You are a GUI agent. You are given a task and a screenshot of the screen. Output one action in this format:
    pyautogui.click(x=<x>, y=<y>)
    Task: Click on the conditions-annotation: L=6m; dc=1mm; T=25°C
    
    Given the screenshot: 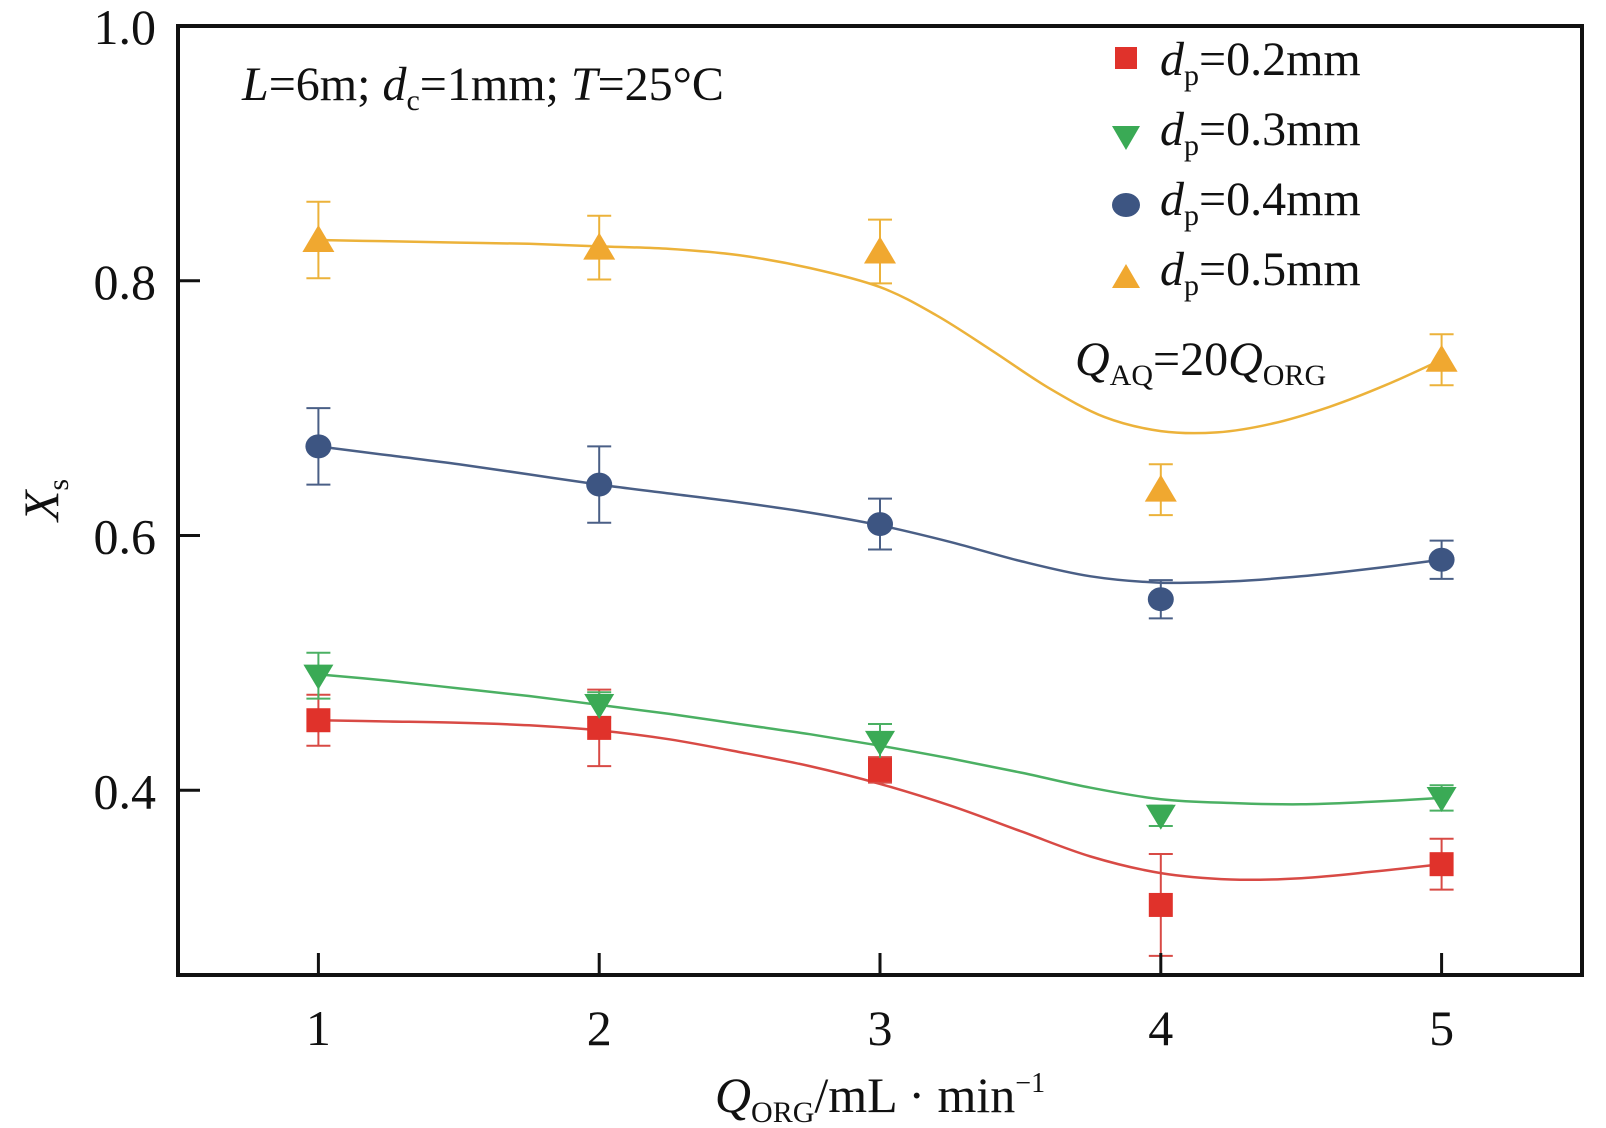 What is the action you would take?
    pyautogui.click(x=482, y=87)
    